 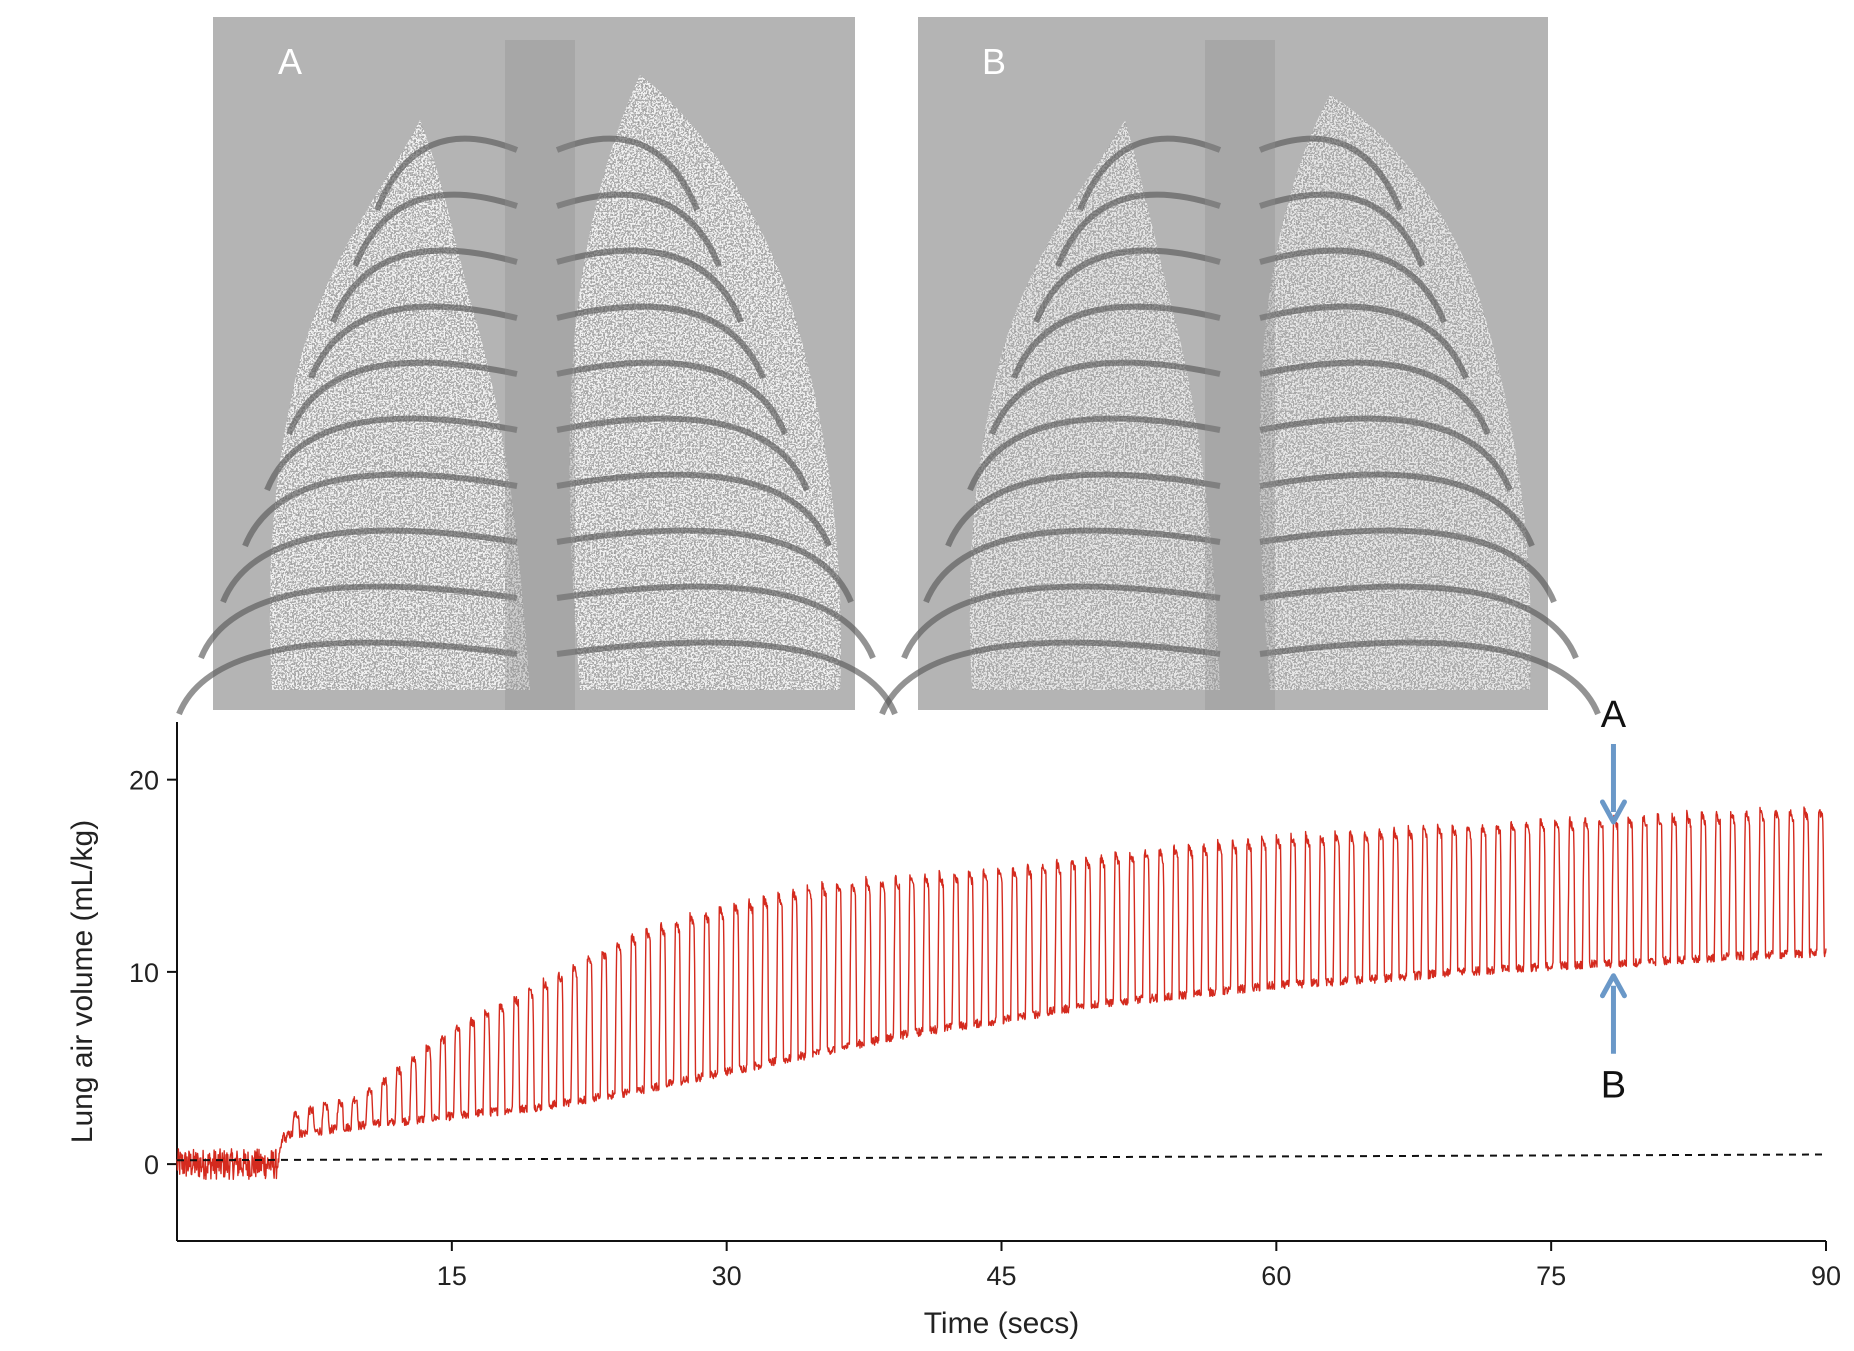 What do you see at coordinates (144, 973) in the screenshot?
I see `y-tick-label: 10` at bounding box center [144, 973].